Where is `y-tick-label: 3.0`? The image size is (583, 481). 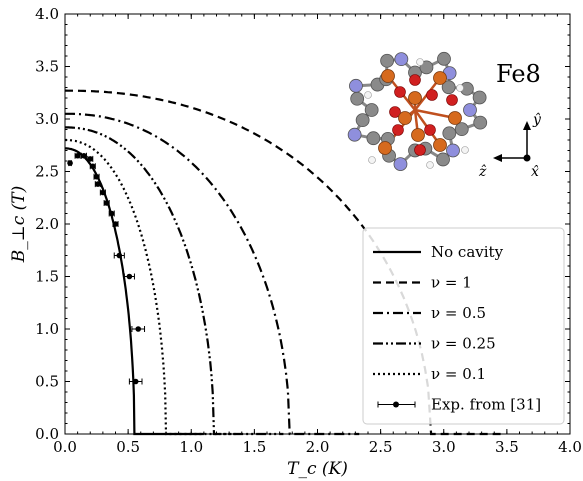 y-tick-label: 3.0 is located at coordinates (47, 119).